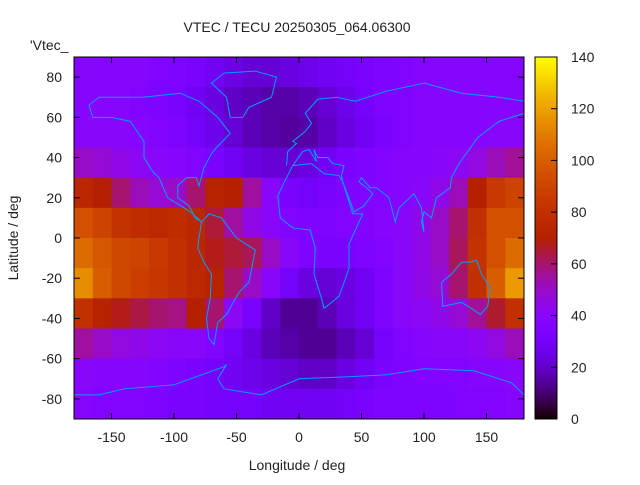 The width and height of the screenshot is (640, 485). I want to click on colorbar-border, so click(546, 238).